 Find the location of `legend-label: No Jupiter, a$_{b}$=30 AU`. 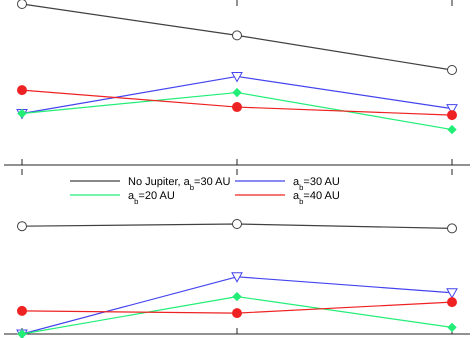

legend-label: No Jupiter, a$_{b}$=30 AU is located at coordinates (179, 184).